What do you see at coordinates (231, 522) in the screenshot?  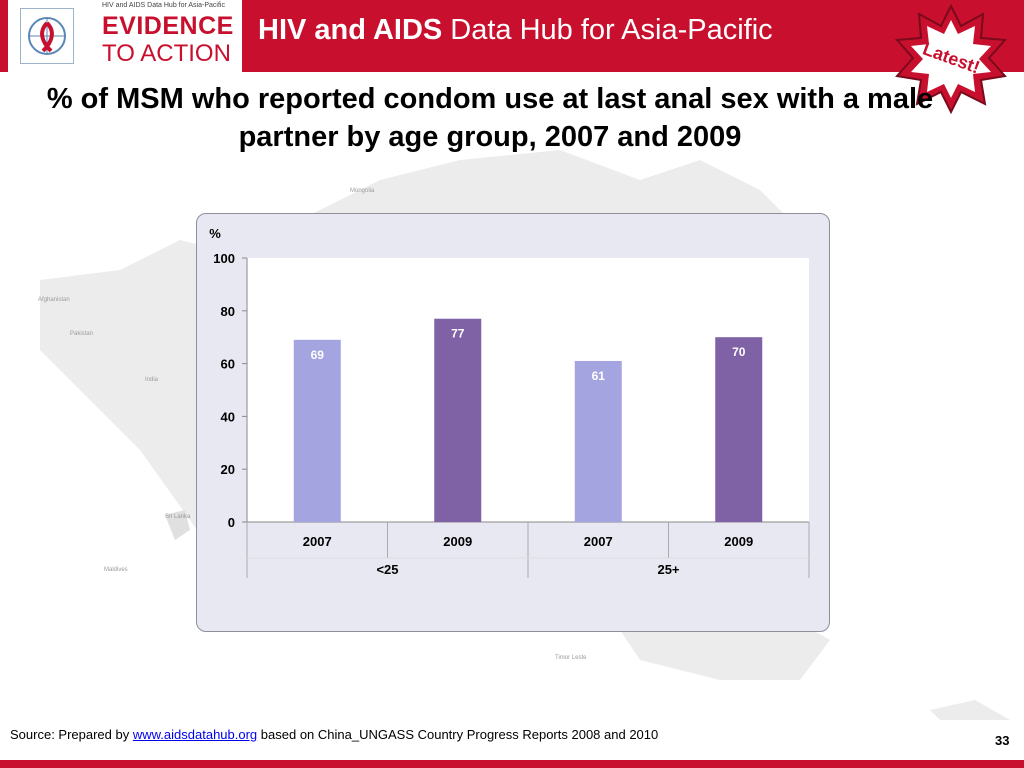 I see `y-tick-label: 0` at bounding box center [231, 522].